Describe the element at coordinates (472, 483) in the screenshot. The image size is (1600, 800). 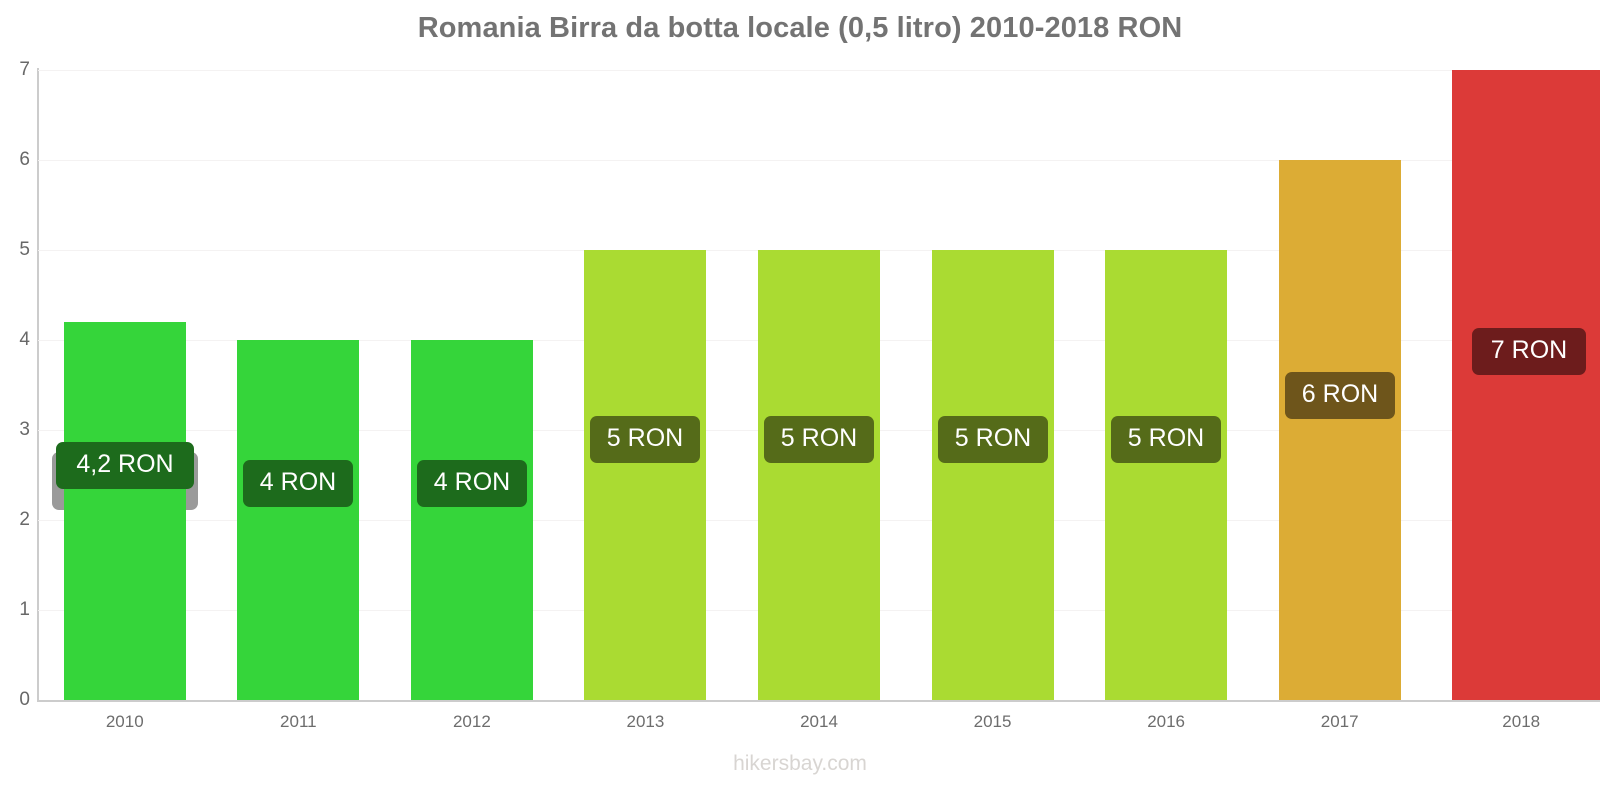
I see `bar-value-label-2012: 4 RON` at that location.